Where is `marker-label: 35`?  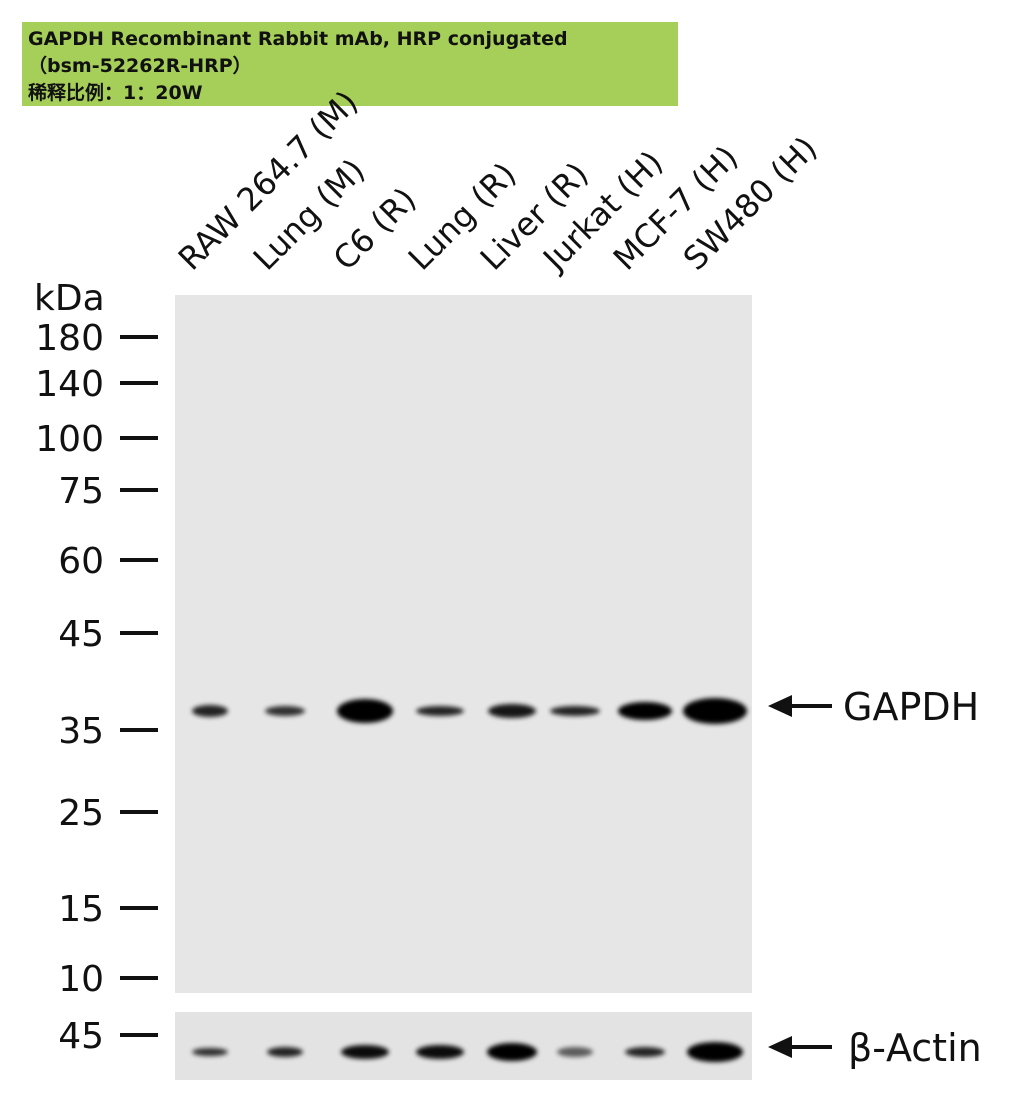 marker-label: 35 is located at coordinates (81, 731).